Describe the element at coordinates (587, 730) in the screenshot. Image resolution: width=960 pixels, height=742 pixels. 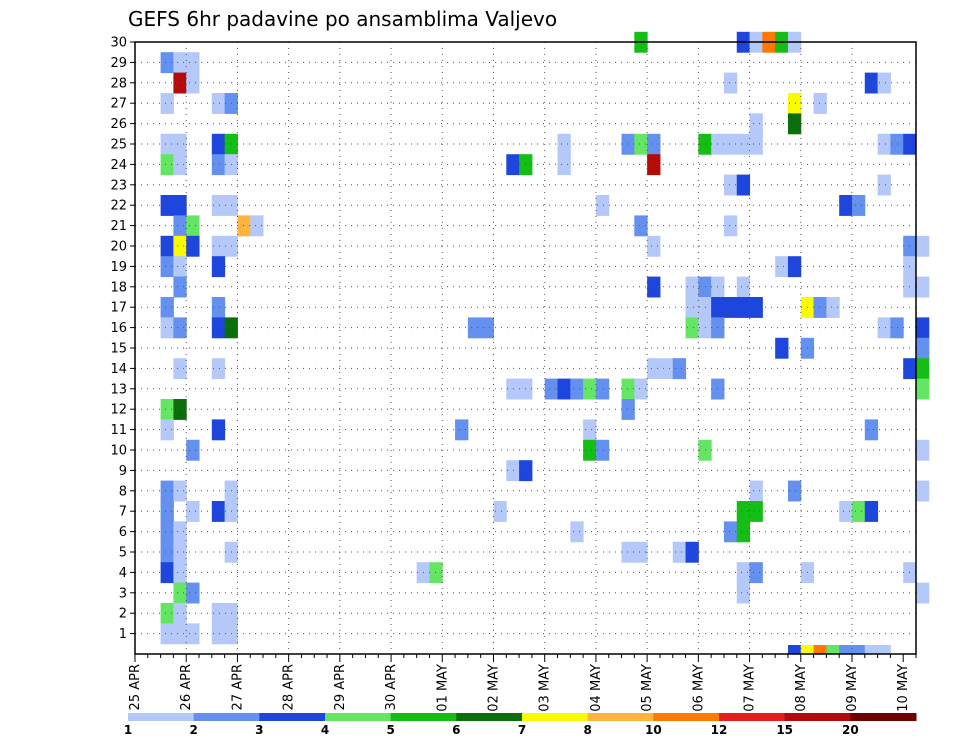
I see `colorbar-label: 8` at that location.